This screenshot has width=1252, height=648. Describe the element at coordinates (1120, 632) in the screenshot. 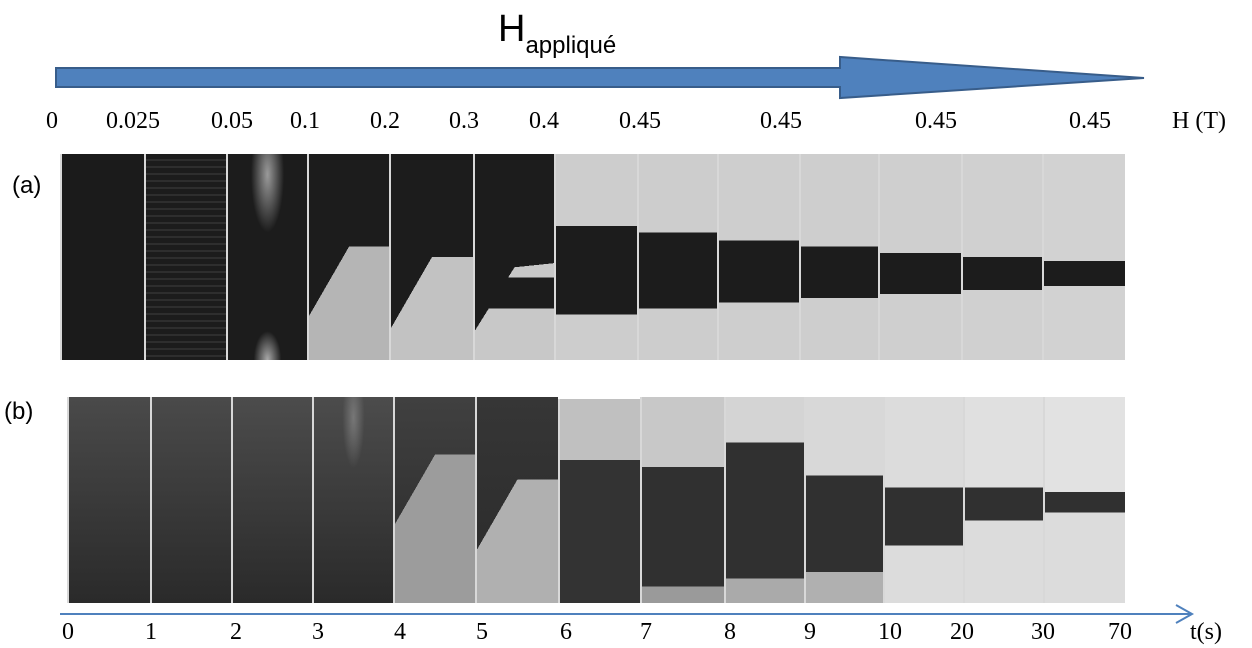

I see `time-value: 70` at that location.